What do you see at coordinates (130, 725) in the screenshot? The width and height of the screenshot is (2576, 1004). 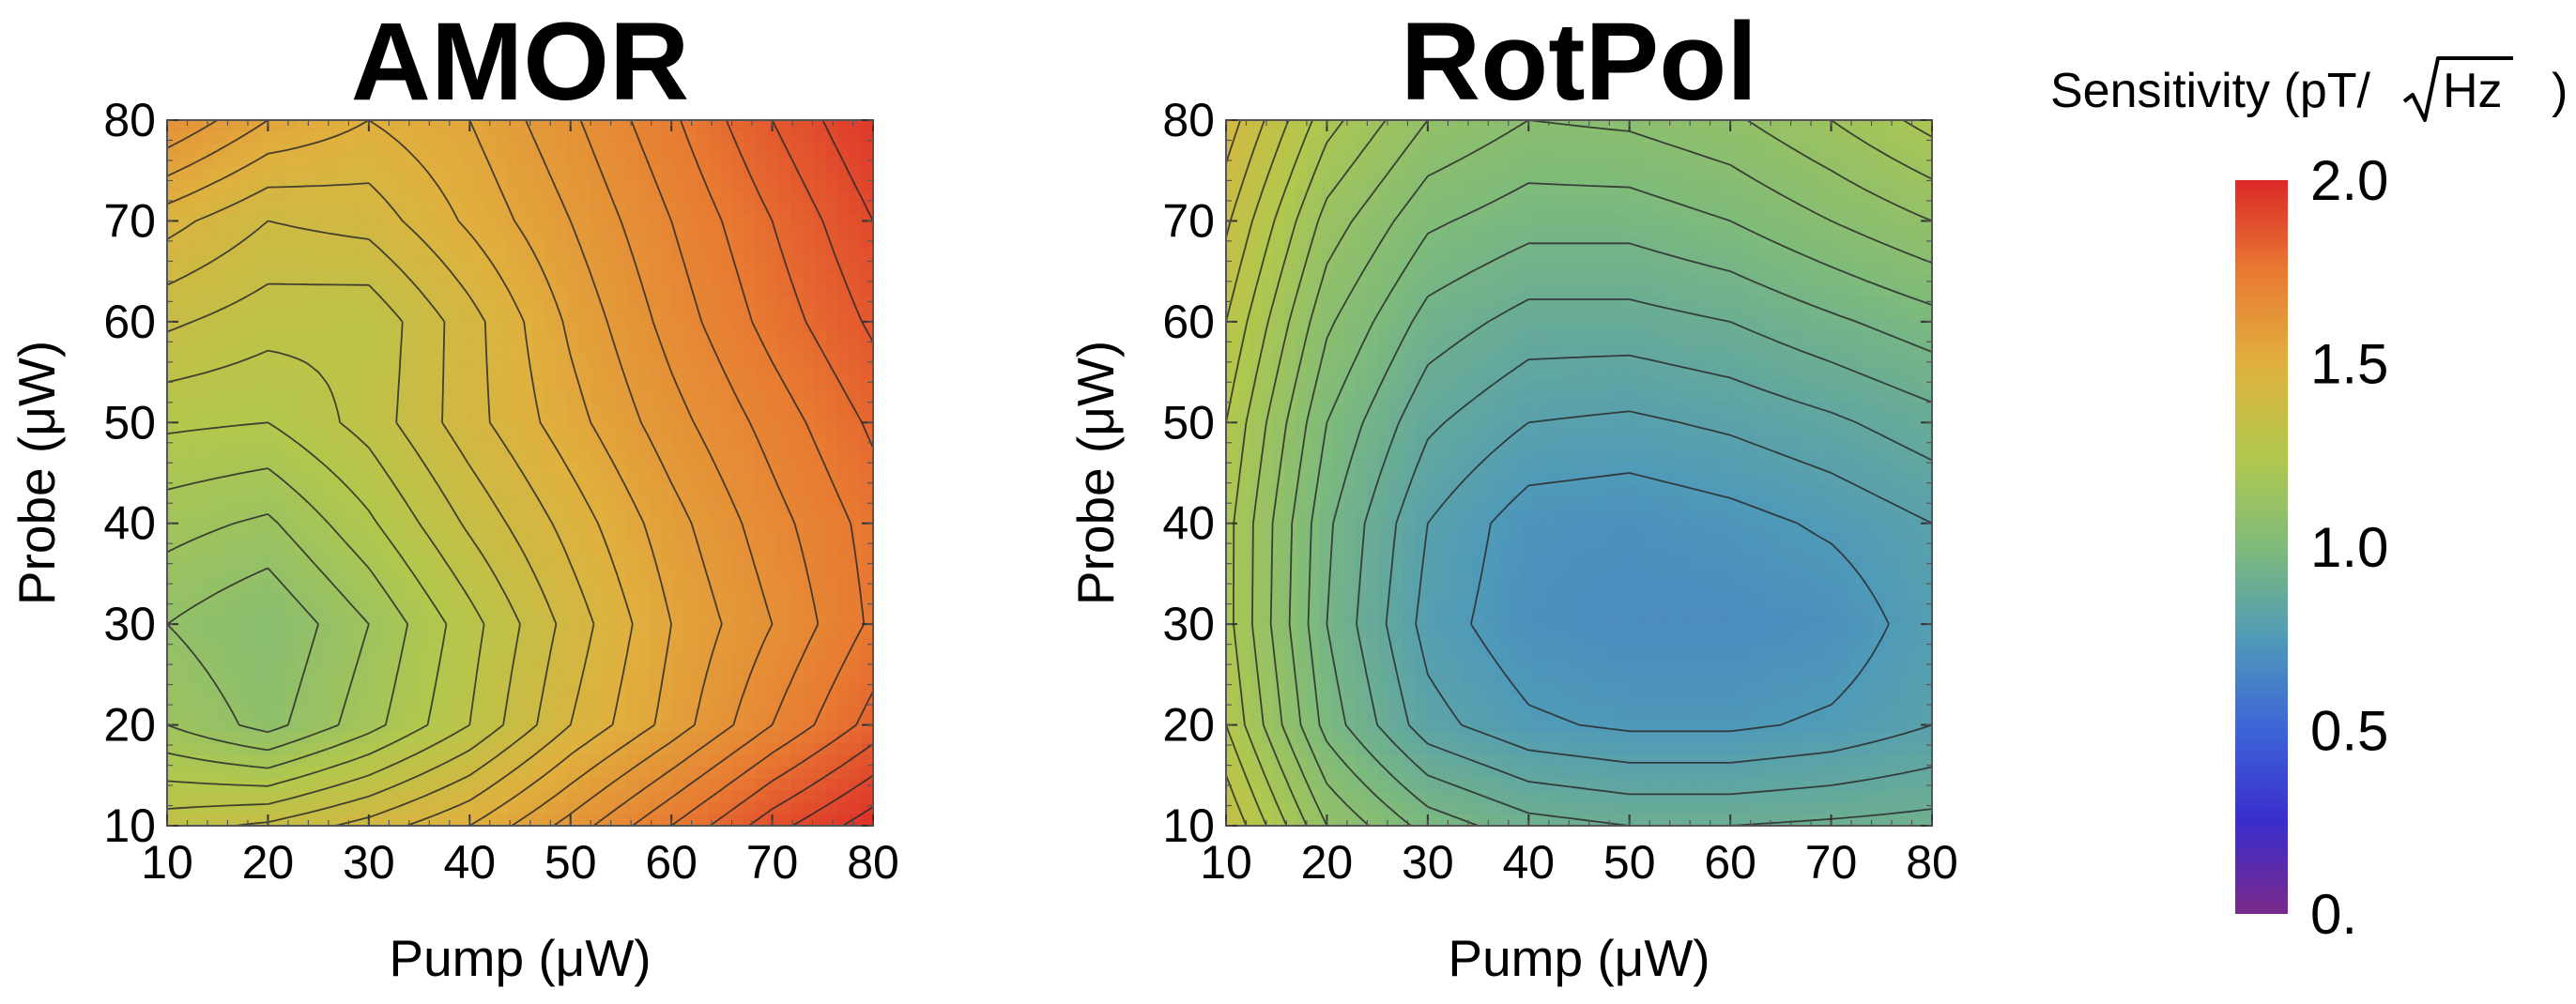 I see `amor-y-tick-label: 20` at bounding box center [130, 725].